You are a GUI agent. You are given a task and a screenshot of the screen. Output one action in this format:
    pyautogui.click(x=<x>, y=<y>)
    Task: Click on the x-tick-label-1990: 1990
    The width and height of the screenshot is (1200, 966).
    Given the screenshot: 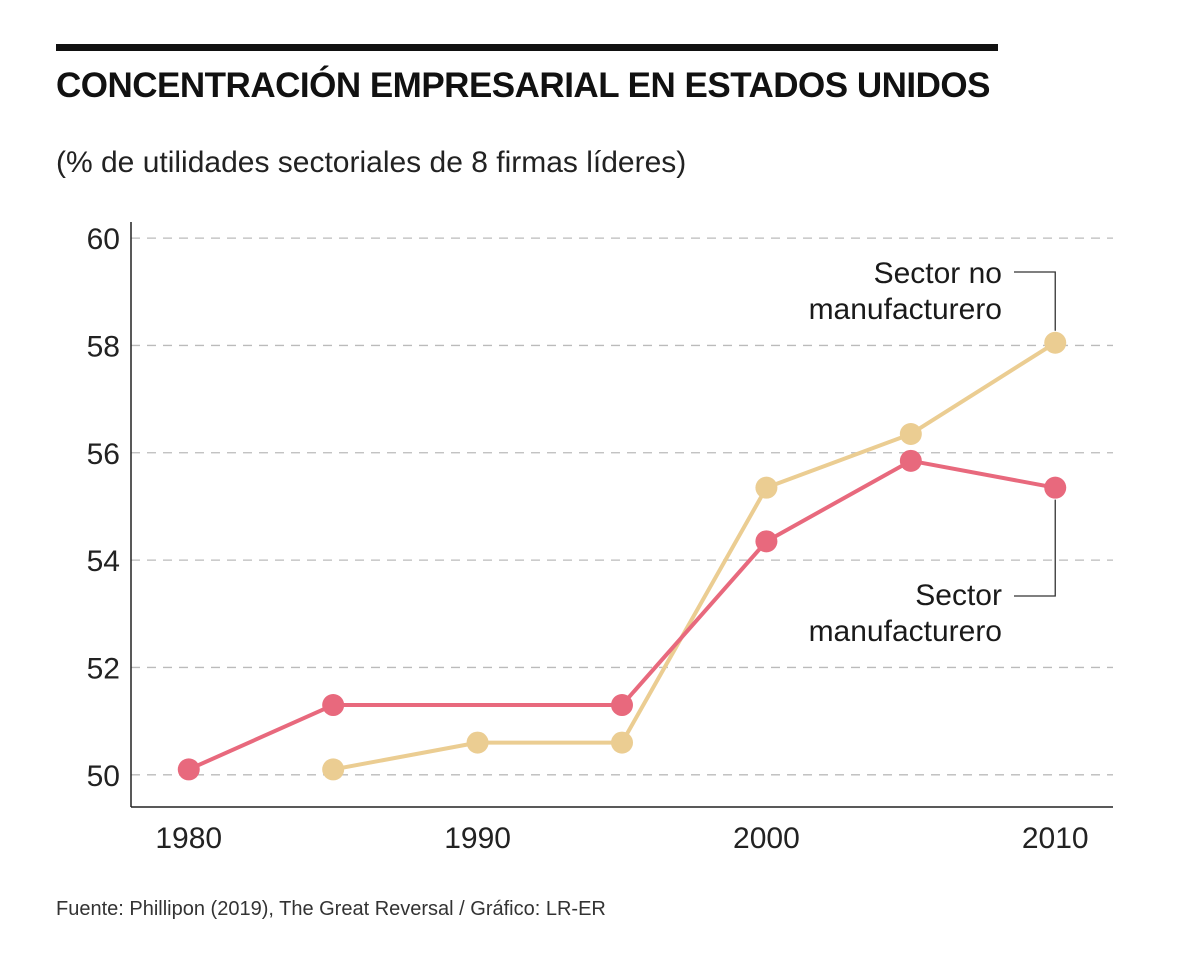 What is the action you would take?
    pyautogui.click(x=477, y=838)
    